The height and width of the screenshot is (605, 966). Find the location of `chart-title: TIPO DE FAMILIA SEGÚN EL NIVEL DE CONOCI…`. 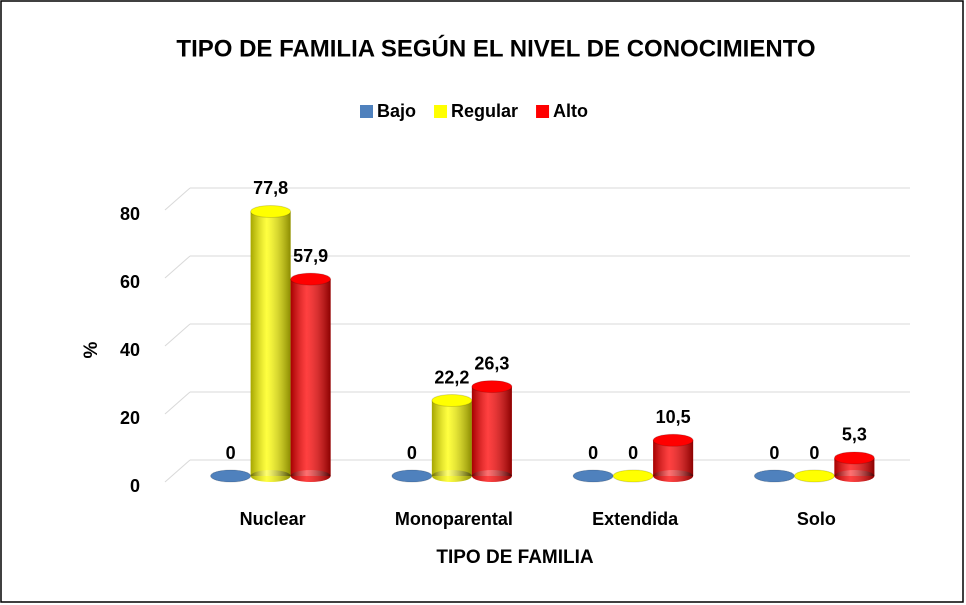

chart-title: TIPO DE FAMILIA SEGÚN EL NIVEL DE CONOCI… is located at coordinates (495, 48).